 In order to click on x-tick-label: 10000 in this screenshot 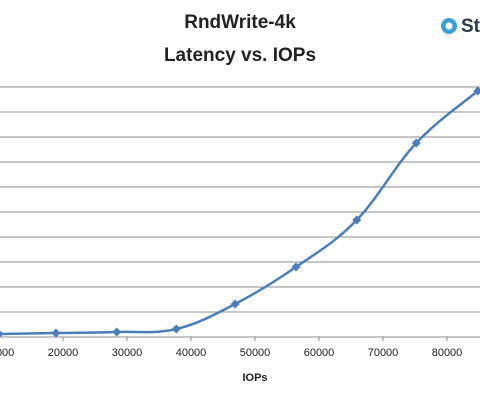, I will do `click(7, 353)`.